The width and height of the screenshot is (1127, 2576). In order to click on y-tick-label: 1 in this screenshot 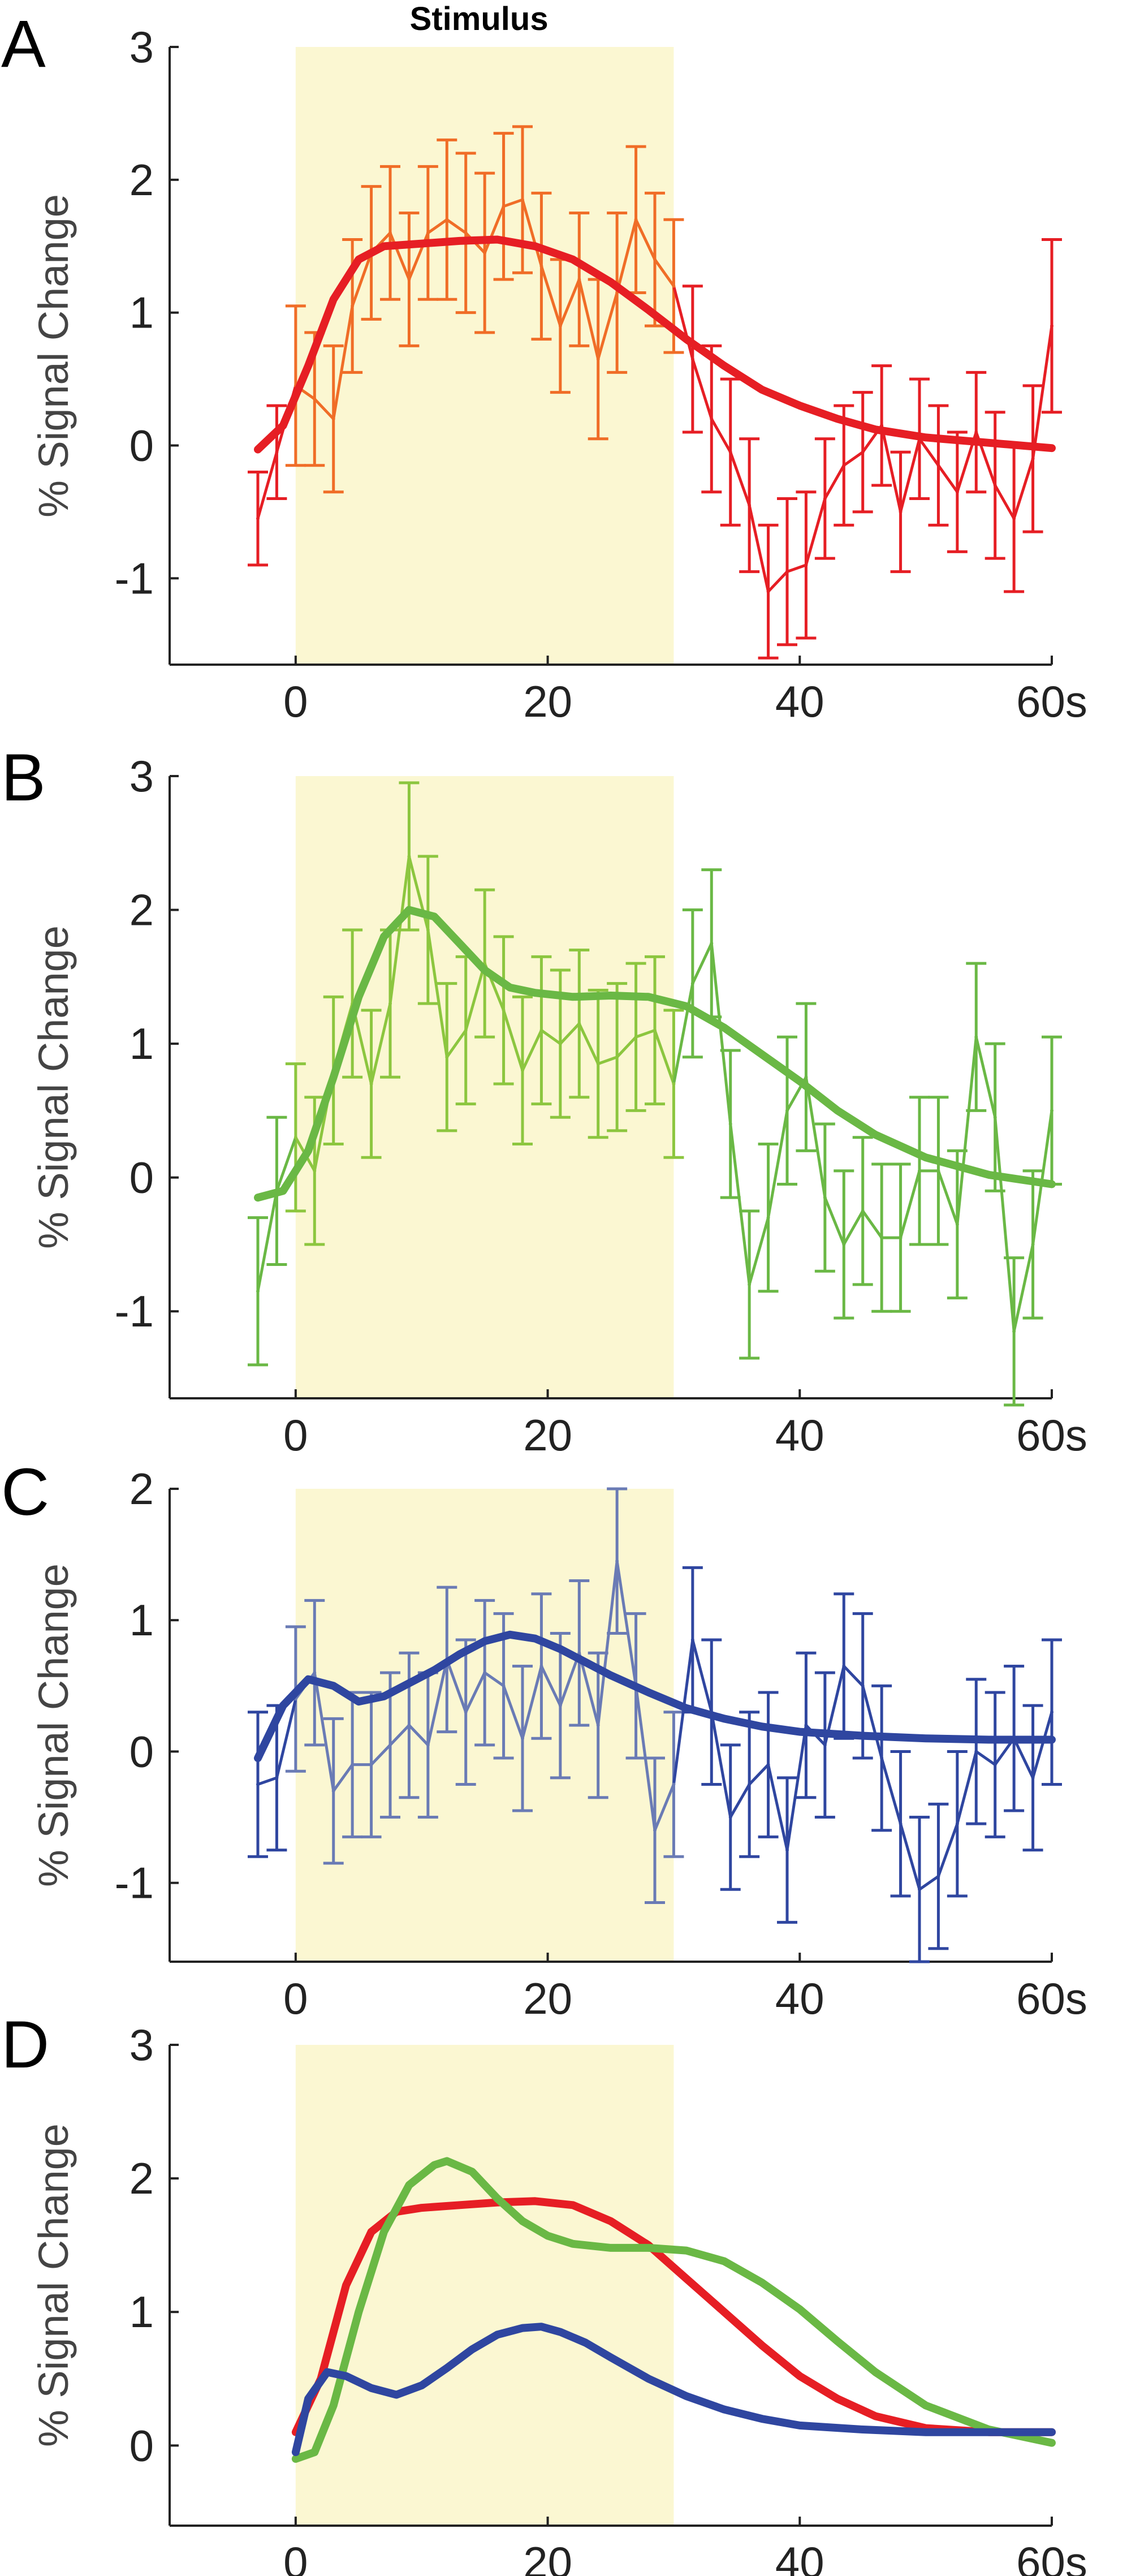, I will do `click(141, 313)`.